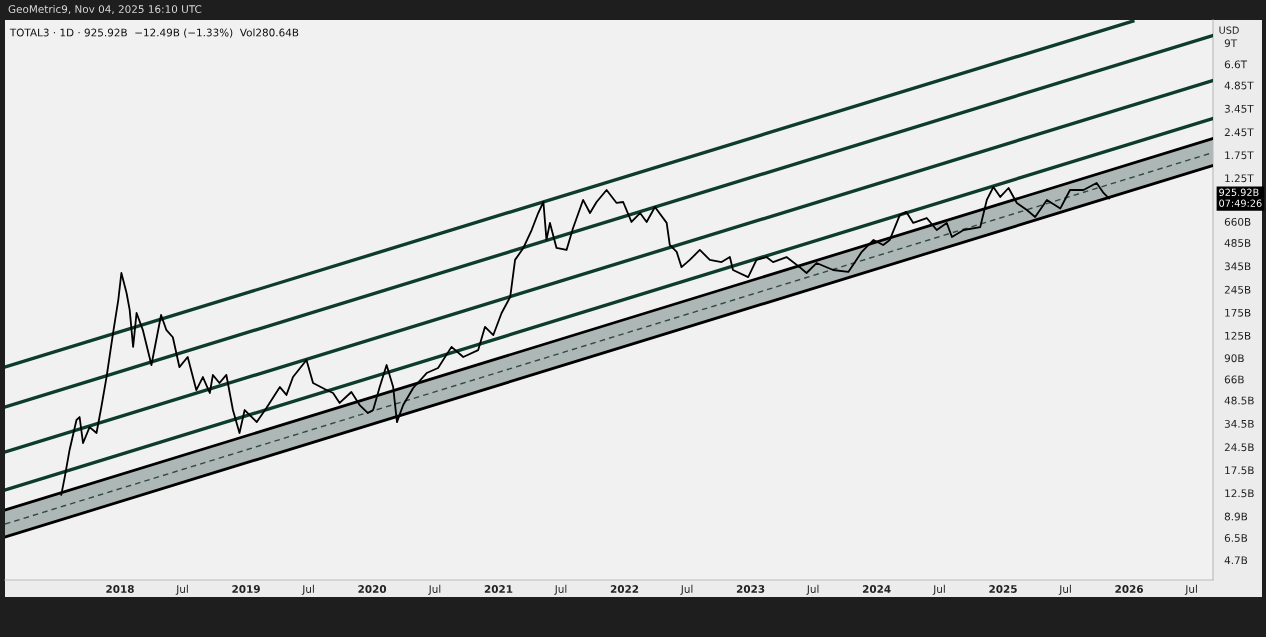 Image resolution: width=1266 pixels, height=637 pixels. Describe the element at coordinates (120, 589) in the screenshot. I see `x-tick-label: 2018` at that location.